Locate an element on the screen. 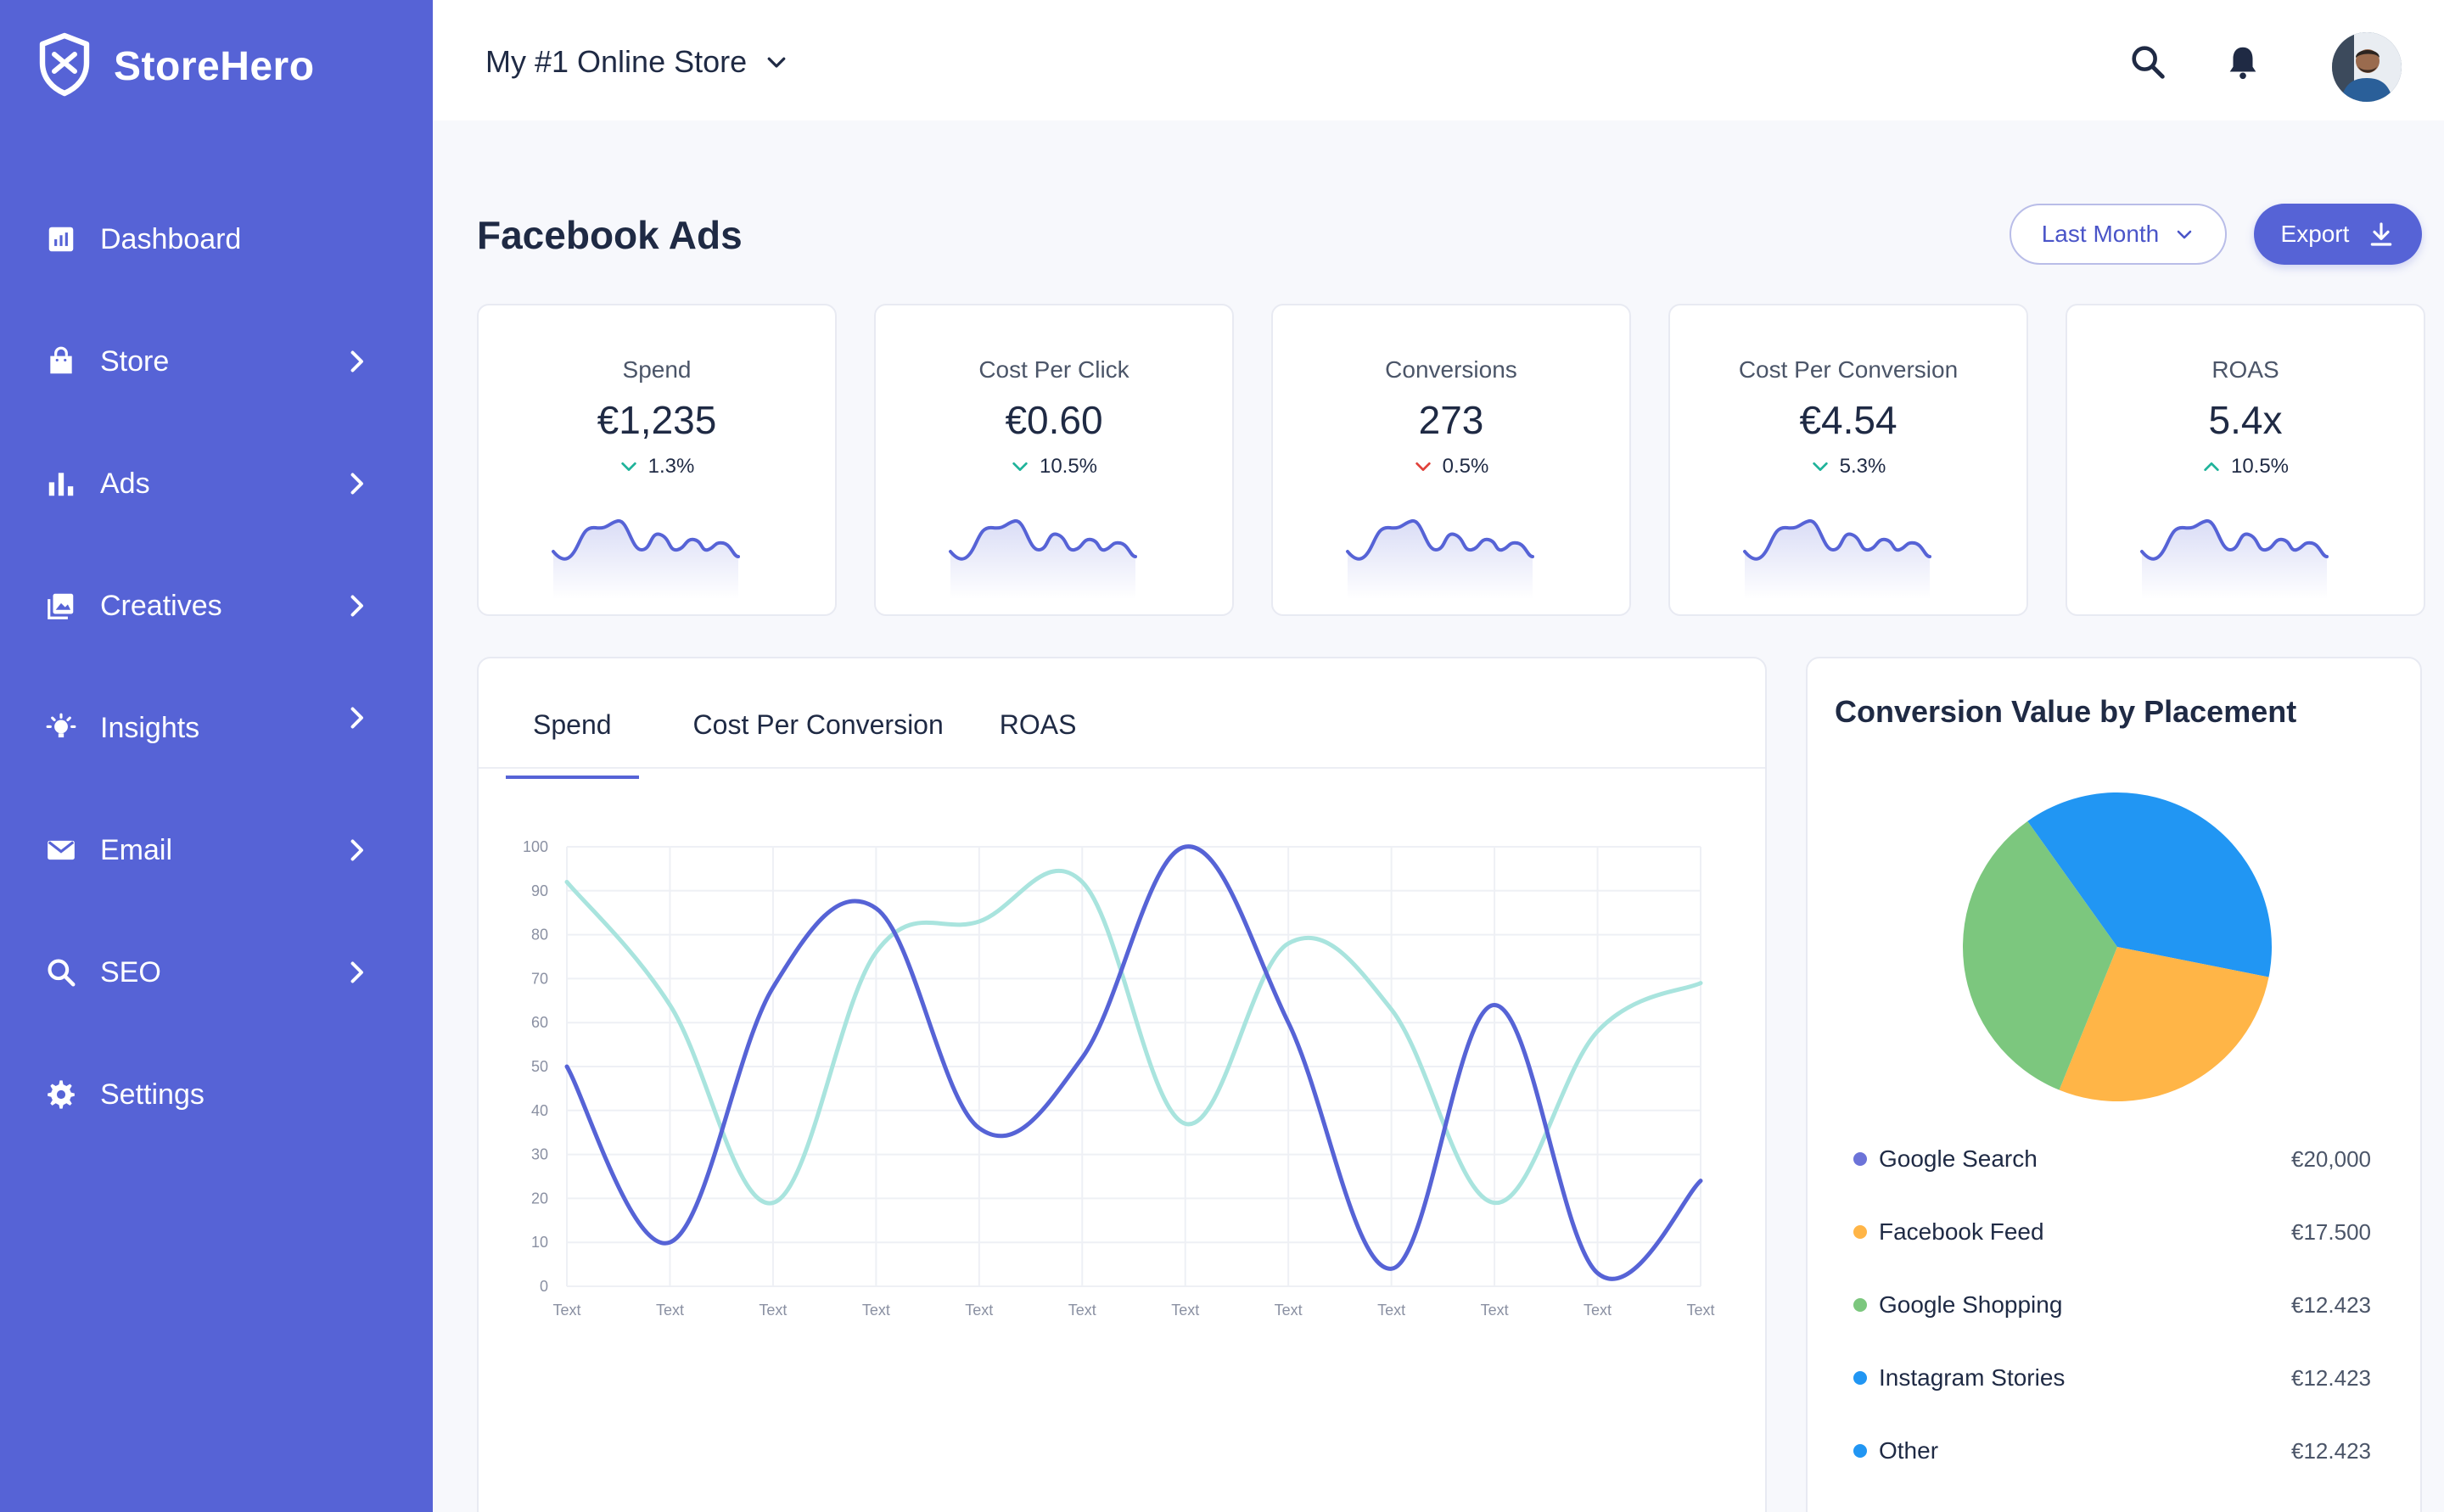 The height and width of the screenshot is (1512, 2444). sidebar-item-label: Dashboard is located at coordinates (171, 238).